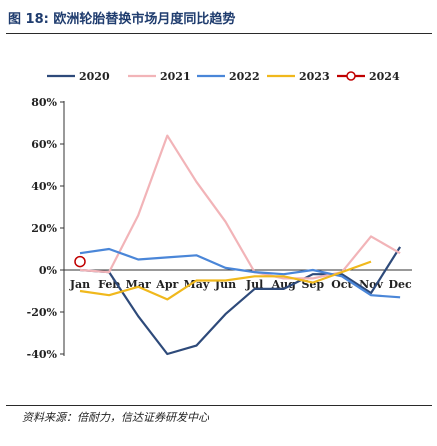 The image size is (437, 446). Describe the element at coordinates (42, 312) in the screenshot. I see `y-tick-label: -20%` at that location.